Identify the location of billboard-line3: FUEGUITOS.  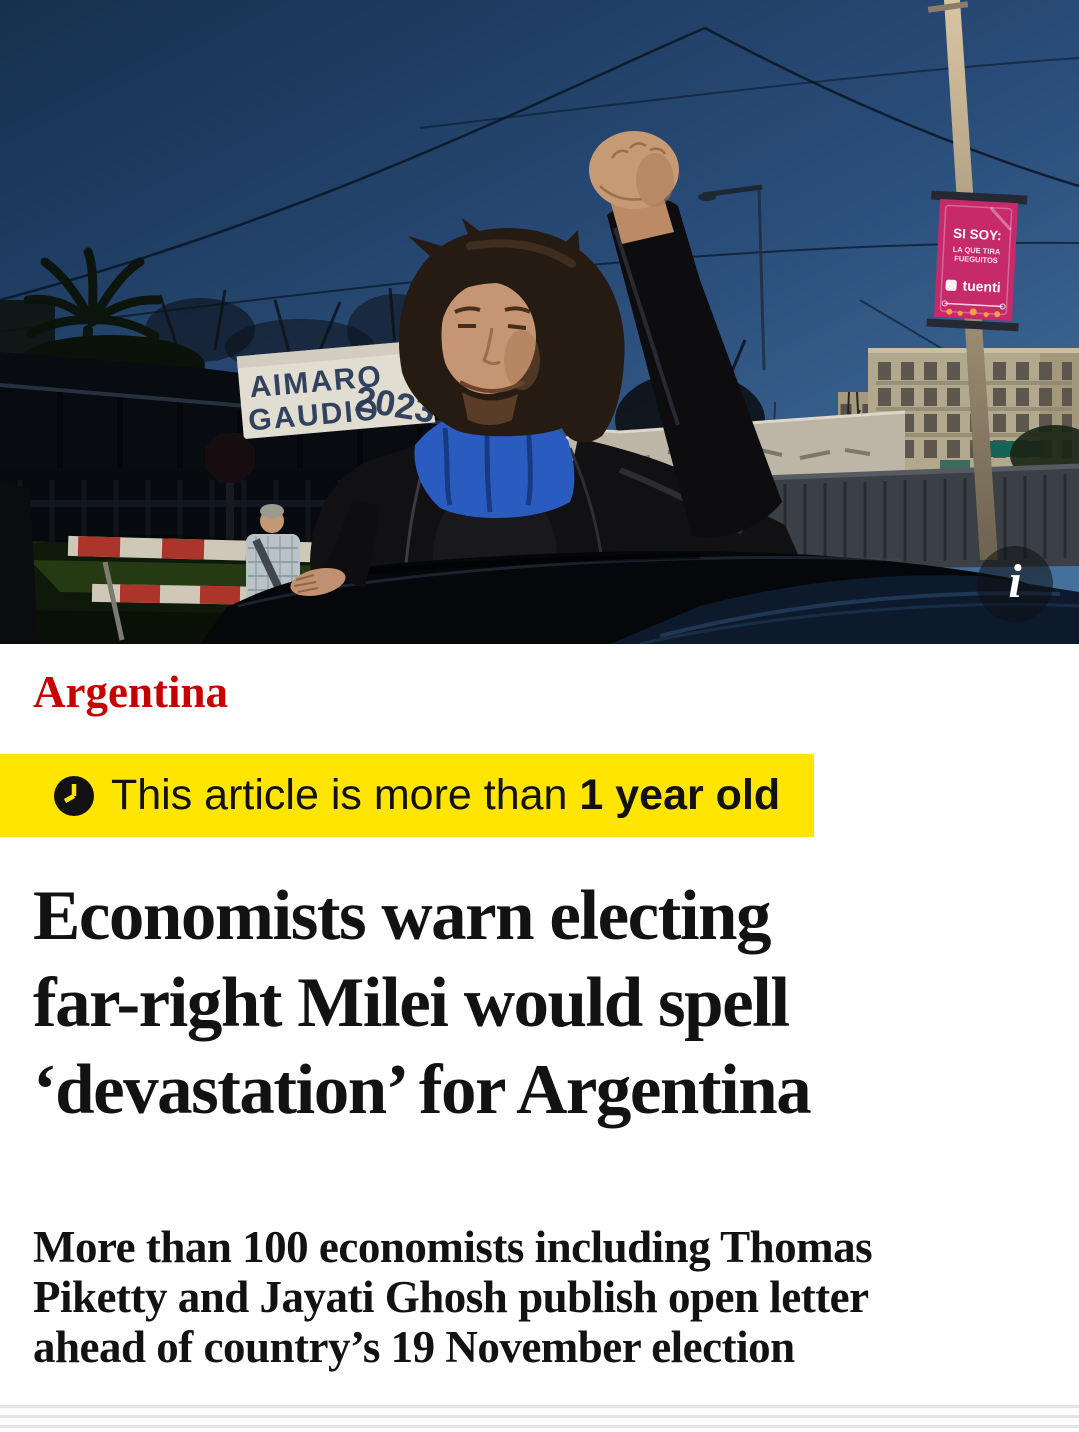
(976, 259).